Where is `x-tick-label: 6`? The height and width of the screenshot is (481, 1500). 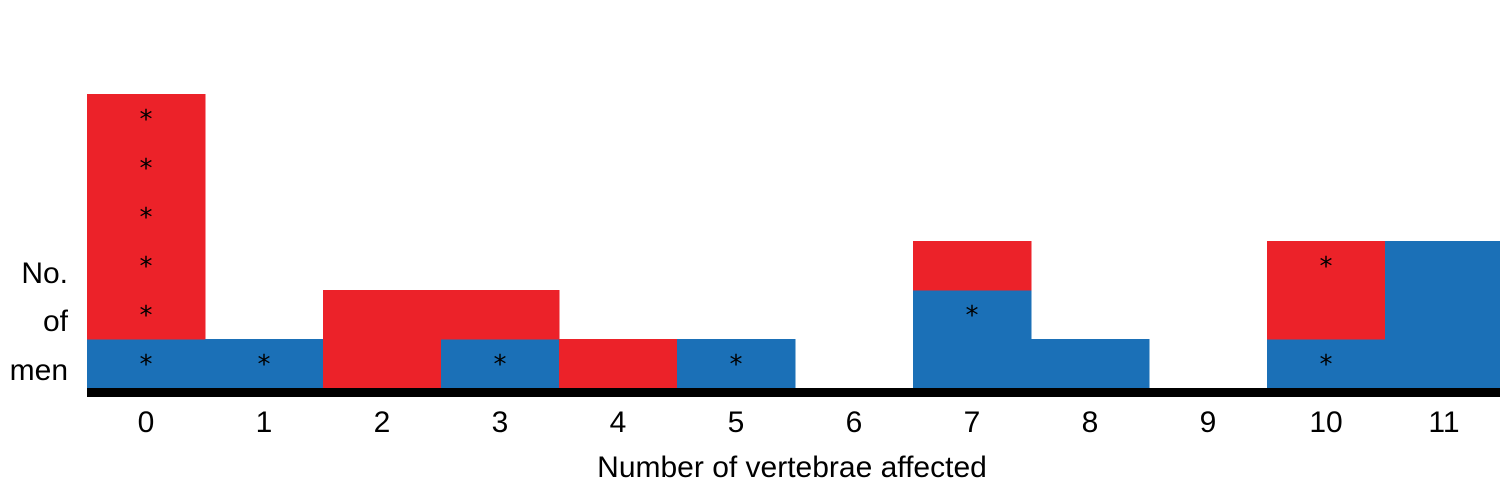
x-tick-label: 6 is located at coordinates (854, 422).